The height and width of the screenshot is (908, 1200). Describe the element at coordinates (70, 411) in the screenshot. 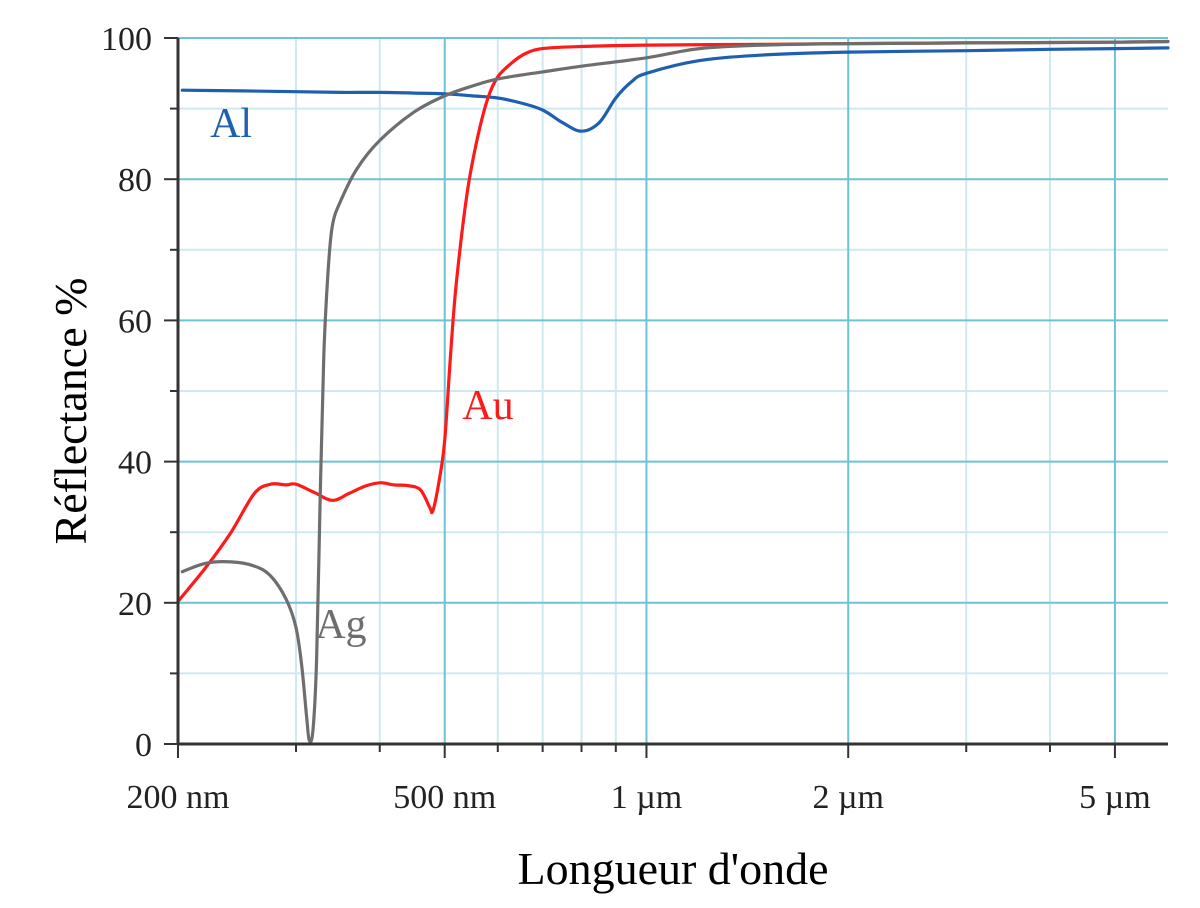

I see `y-axis-title: Réflectance %` at that location.